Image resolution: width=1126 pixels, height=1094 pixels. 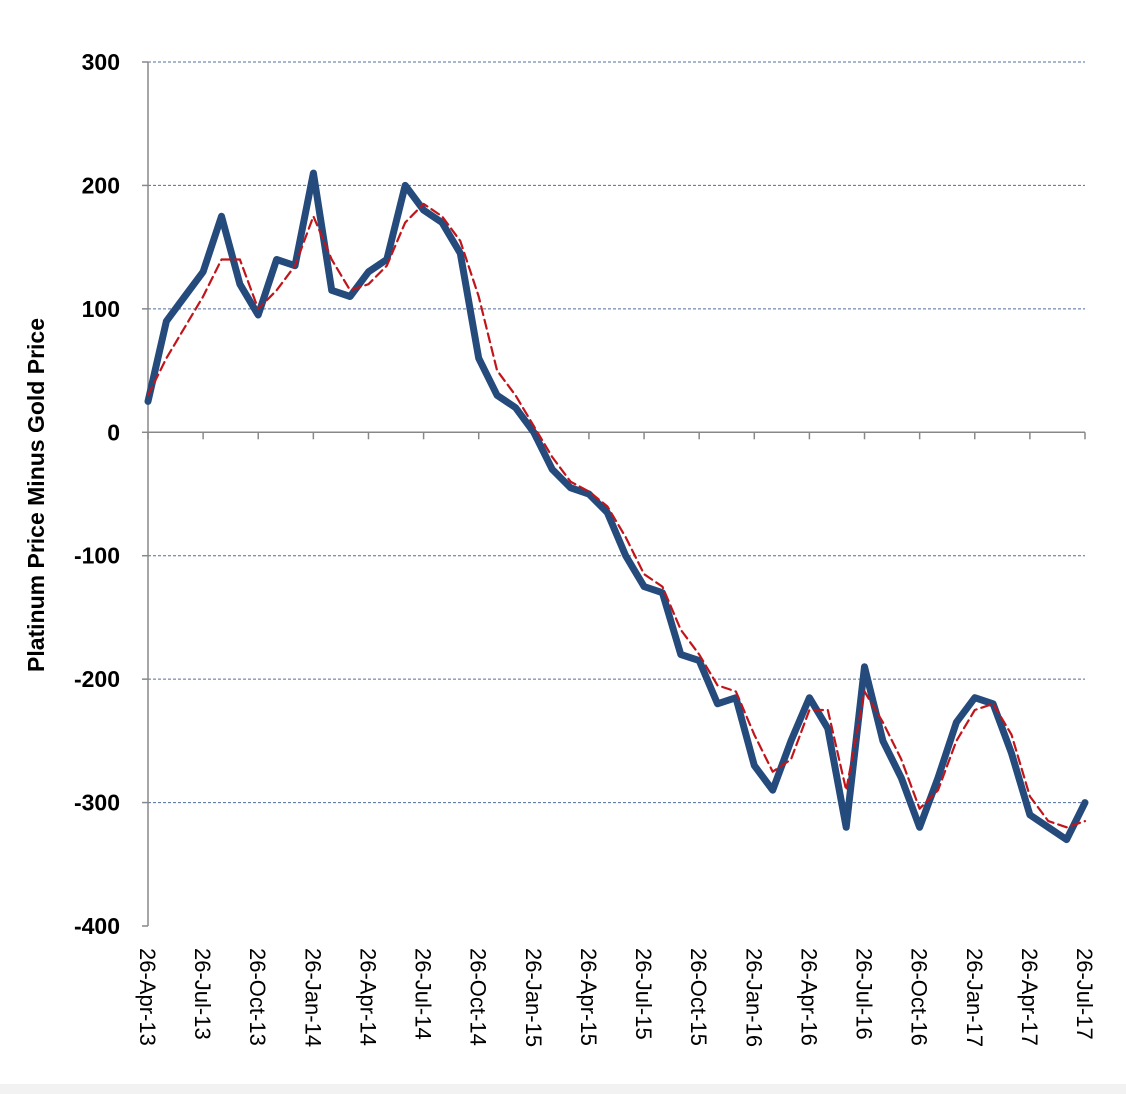 I want to click on y-tick-label: -300, so click(x=97, y=803).